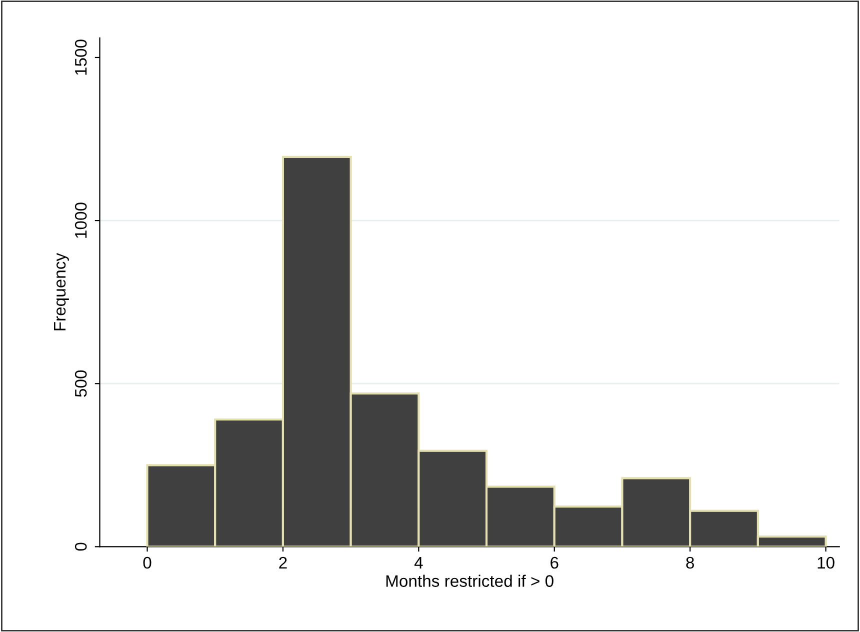 Image resolution: width=860 pixels, height=632 pixels. What do you see at coordinates (418, 562) in the screenshot?
I see `x-tick-label: 4` at bounding box center [418, 562].